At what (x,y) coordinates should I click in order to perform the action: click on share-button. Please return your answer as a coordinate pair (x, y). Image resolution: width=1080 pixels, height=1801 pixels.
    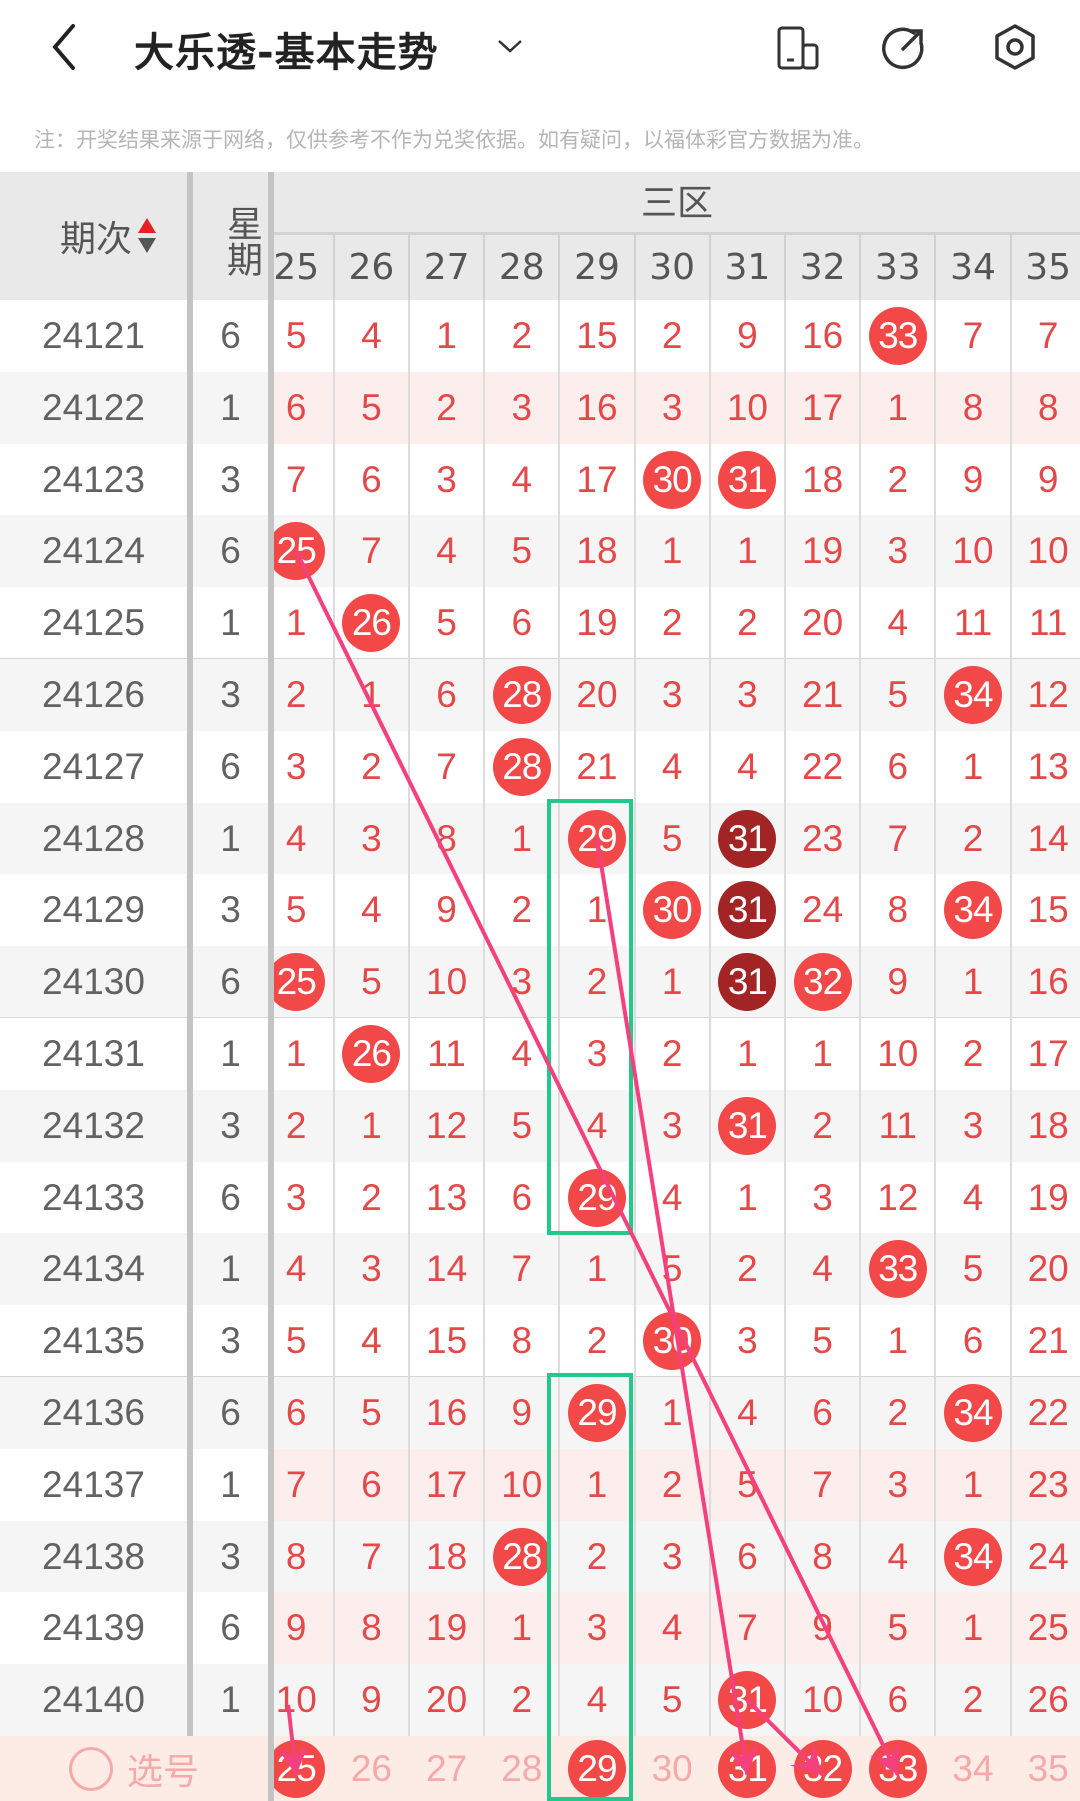
    Looking at the image, I should click on (904, 48).